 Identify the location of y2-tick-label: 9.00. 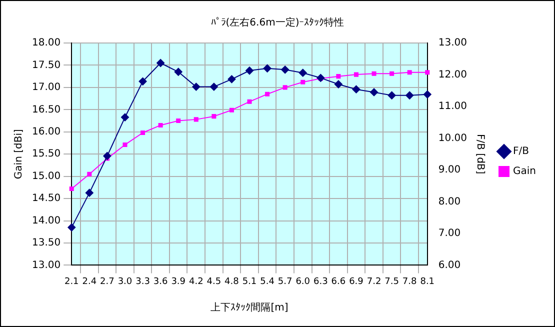
(449, 170).